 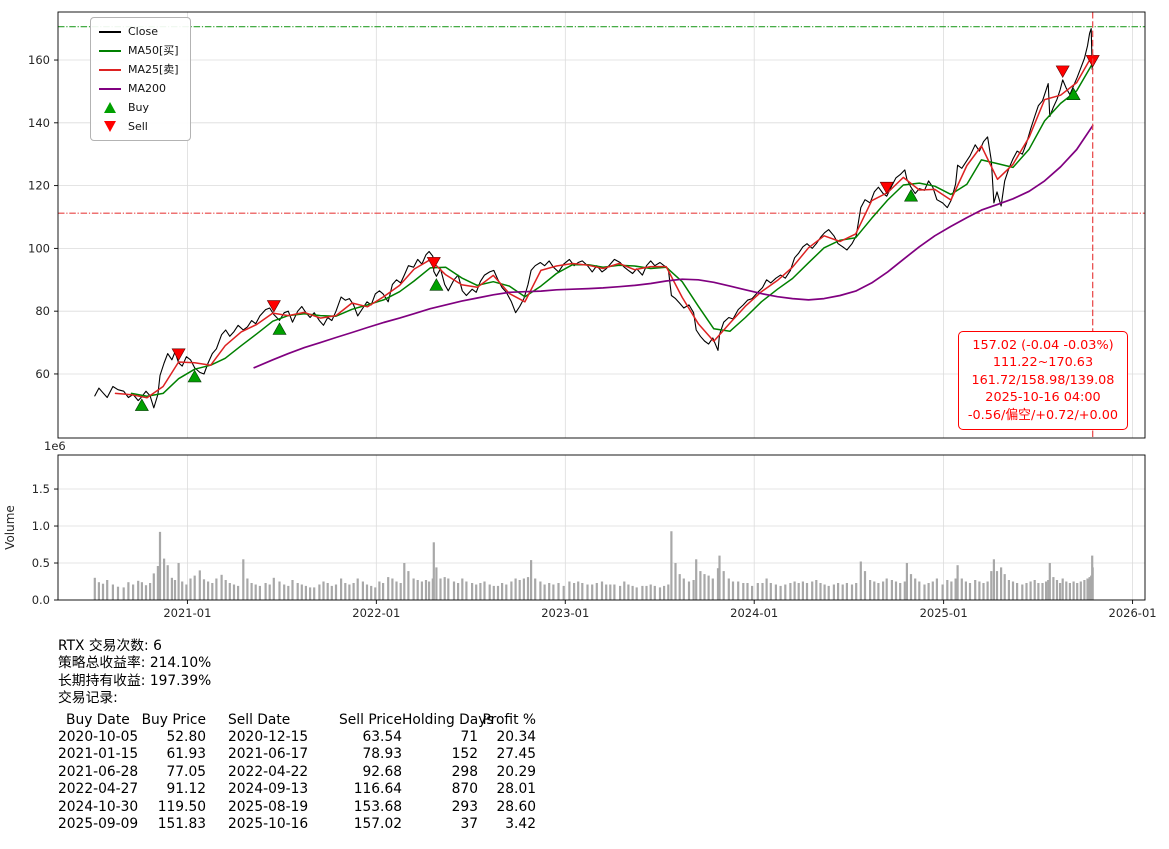 What do you see at coordinates (754, 613) in the screenshot?
I see `svg-text: 2024-01` at bounding box center [754, 613].